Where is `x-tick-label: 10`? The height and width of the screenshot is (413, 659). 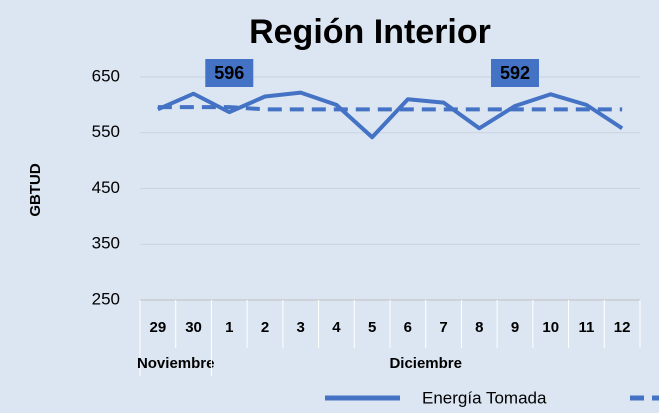
x-tick-label: 10 is located at coordinates (550, 327).